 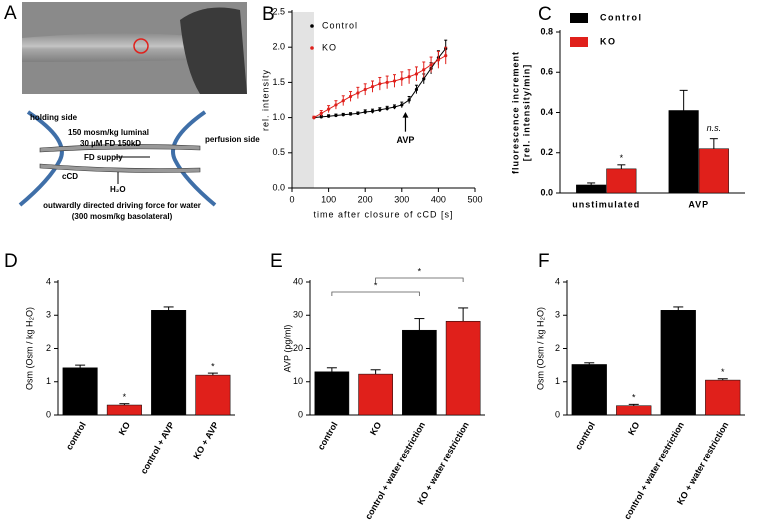 What do you see at coordinates (698, 204) in the screenshot?
I see `x-tick-label: AVP` at bounding box center [698, 204].